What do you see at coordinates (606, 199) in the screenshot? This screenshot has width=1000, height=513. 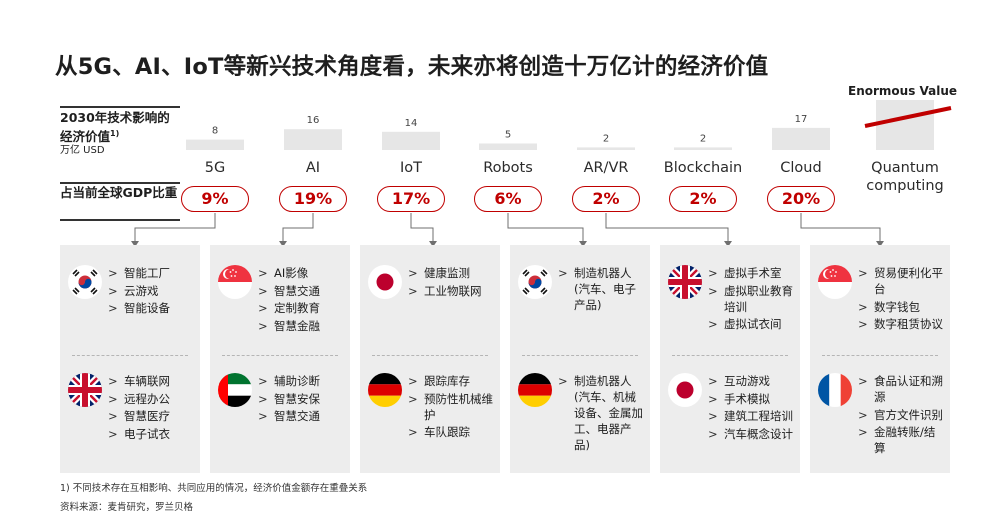 I see `gdp-share-badge-ar-vr: 2%` at bounding box center [606, 199].